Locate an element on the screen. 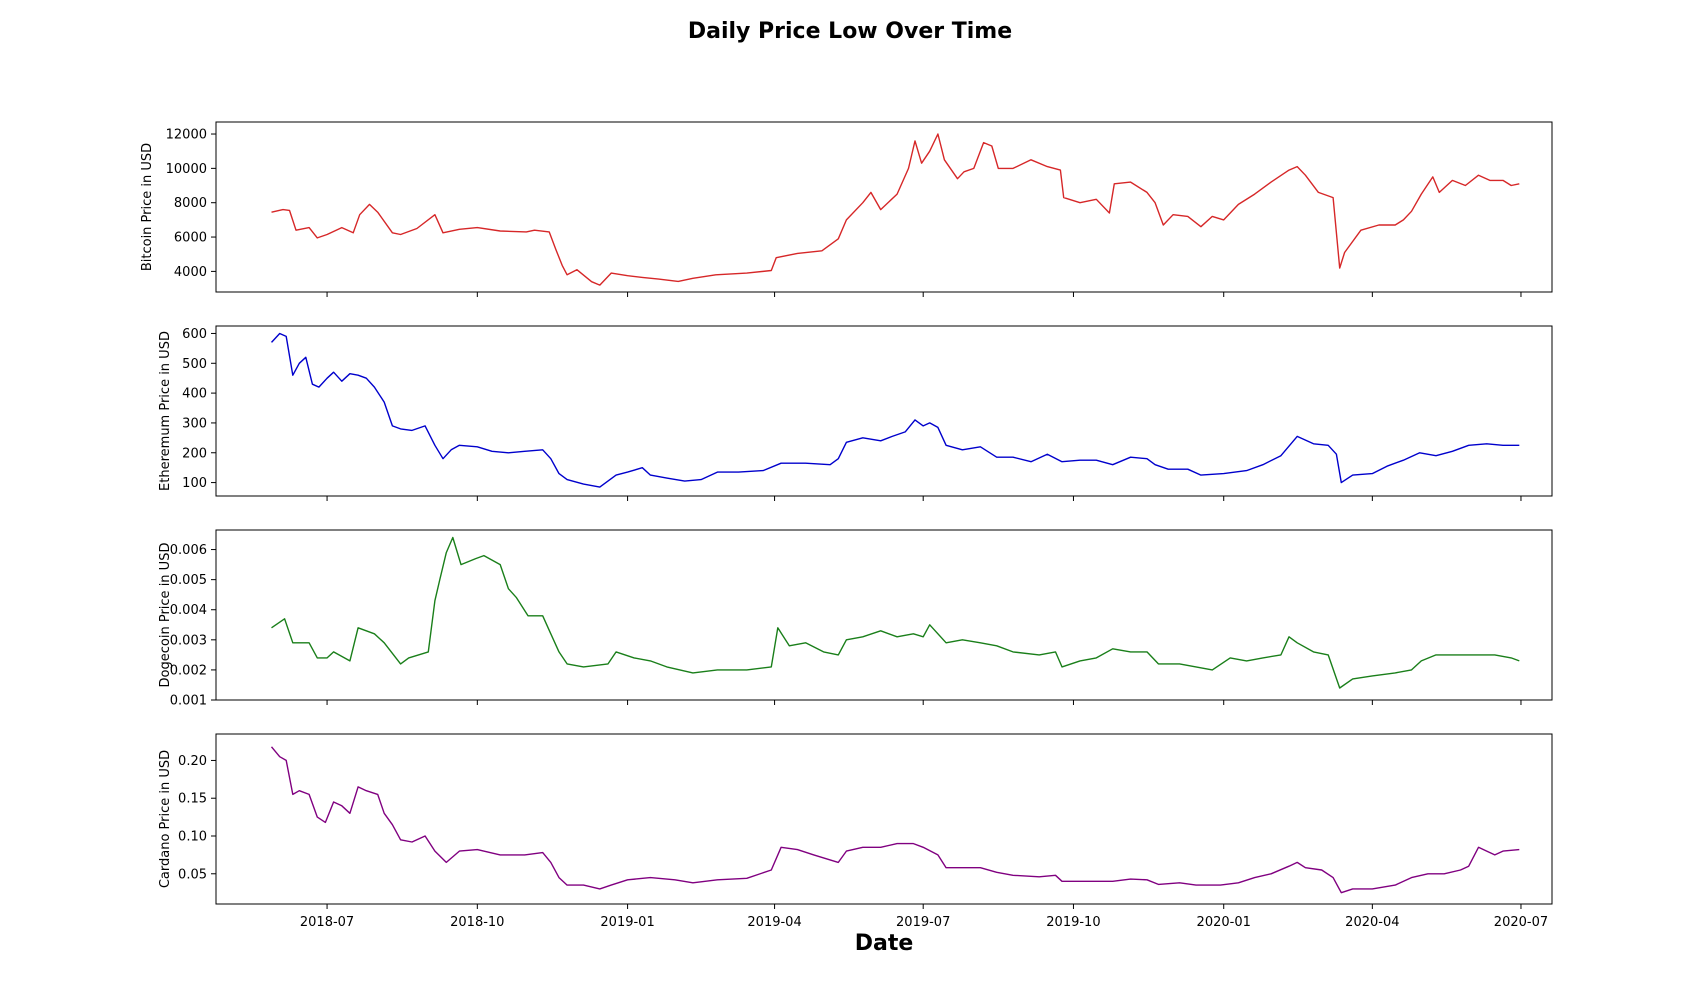  dogecoin-axes-frame is located at coordinates (884, 615).